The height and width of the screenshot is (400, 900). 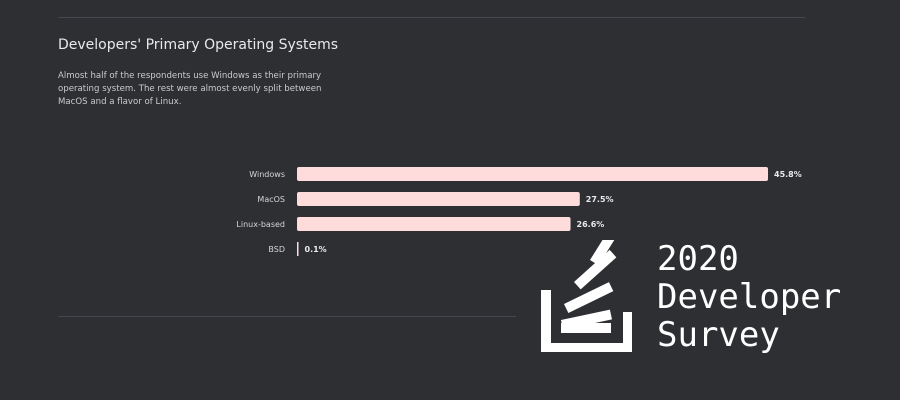 What do you see at coordinates (718, 335) in the screenshot?
I see `logo-survey: Survey` at bounding box center [718, 335].